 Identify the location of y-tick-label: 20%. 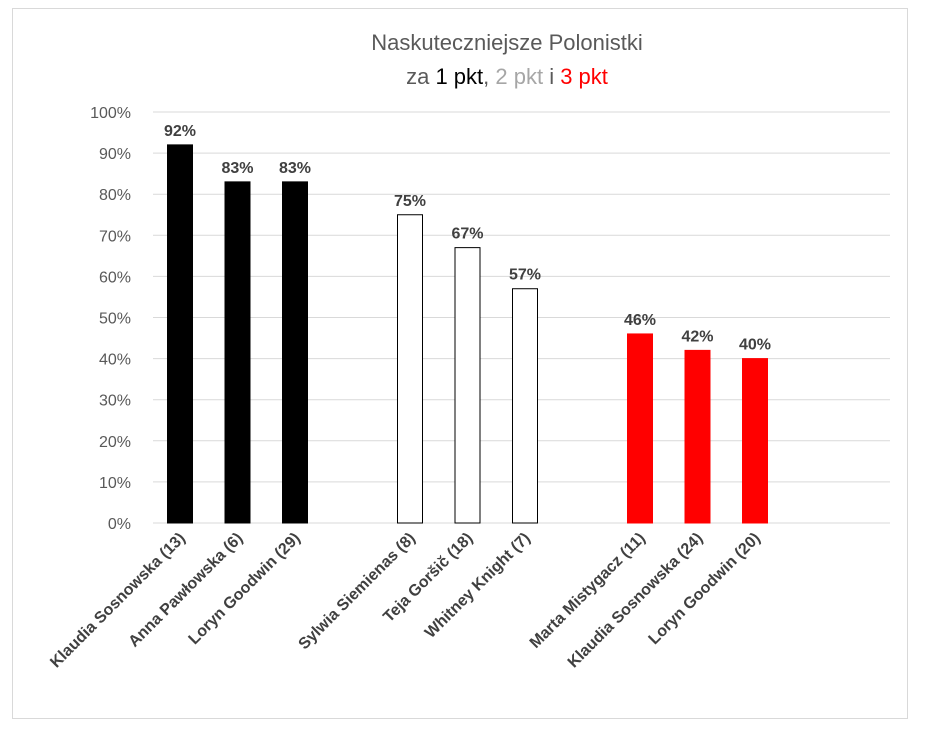
(115, 442).